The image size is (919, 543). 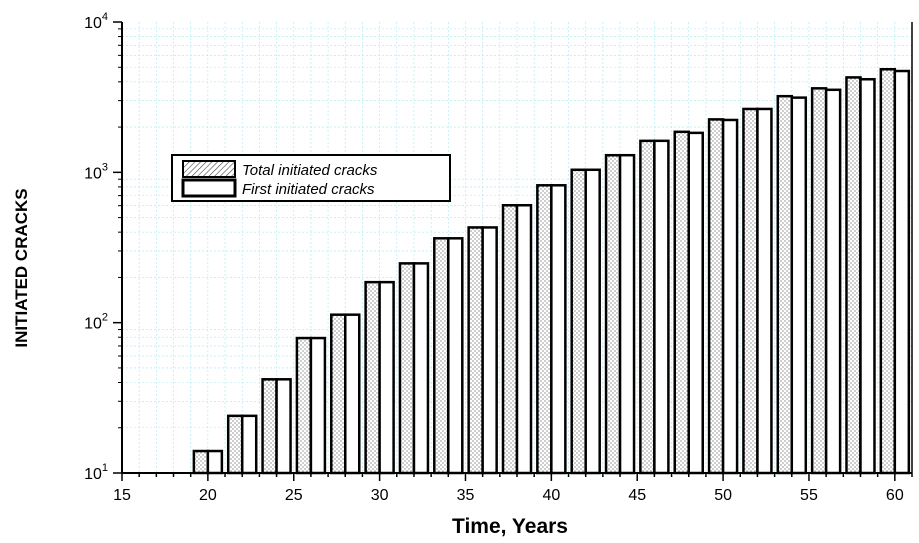 What do you see at coordinates (105, 318) in the screenshot?
I see `y-tick-exponent: 2` at bounding box center [105, 318].